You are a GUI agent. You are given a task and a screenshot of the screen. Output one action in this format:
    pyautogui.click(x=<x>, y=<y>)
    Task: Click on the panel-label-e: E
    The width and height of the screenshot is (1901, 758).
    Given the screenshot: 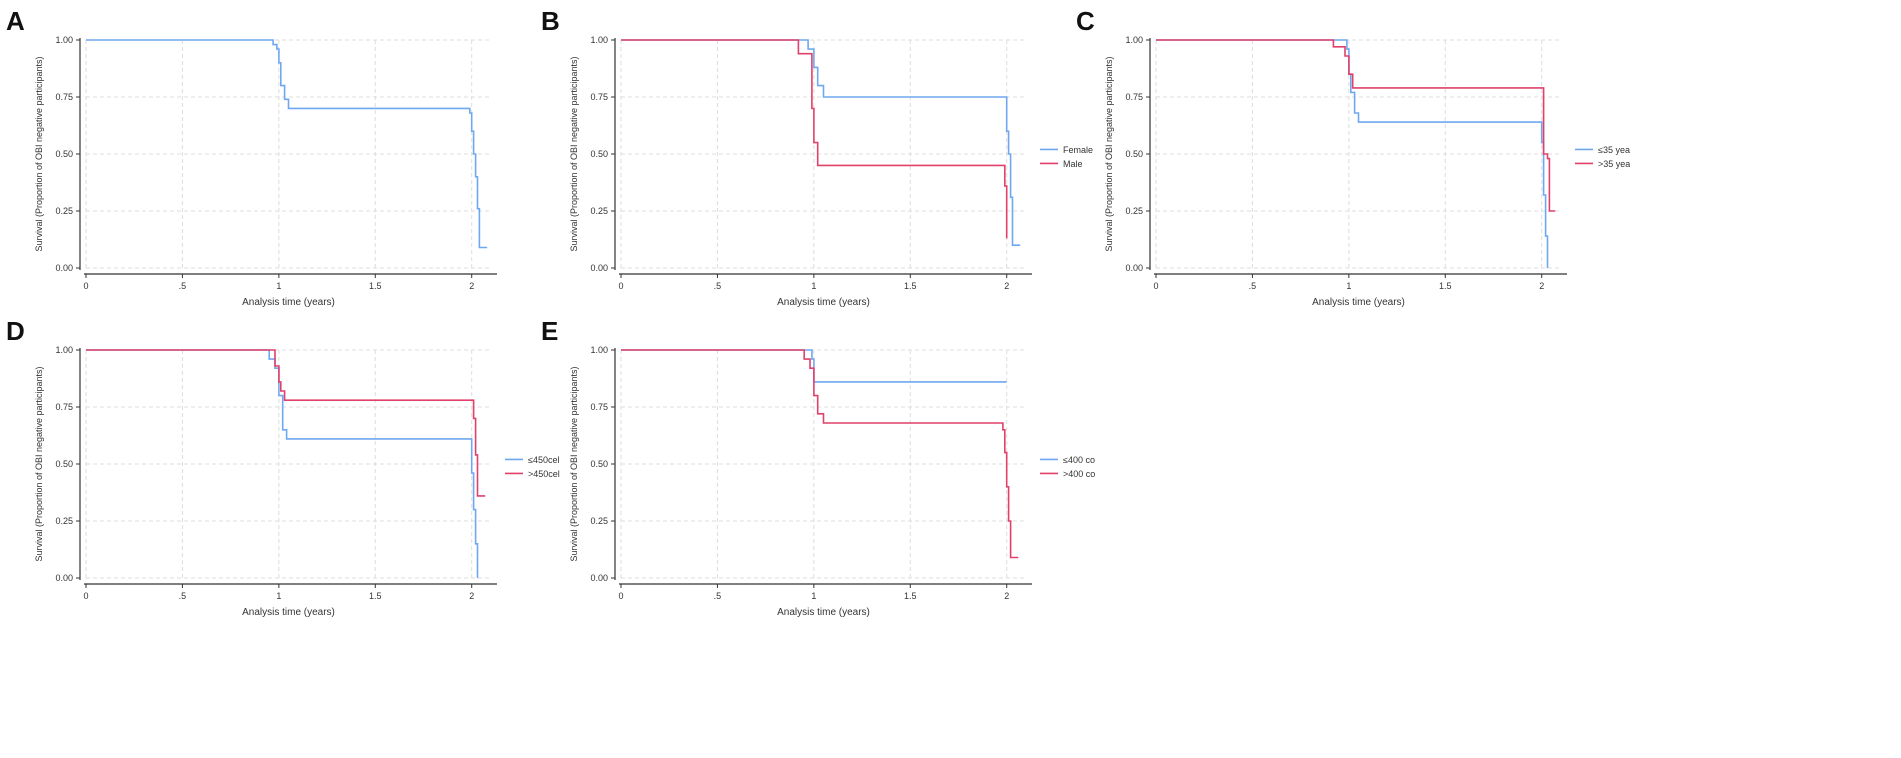 What is the action you would take?
    pyautogui.click(x=550, y=331)
    